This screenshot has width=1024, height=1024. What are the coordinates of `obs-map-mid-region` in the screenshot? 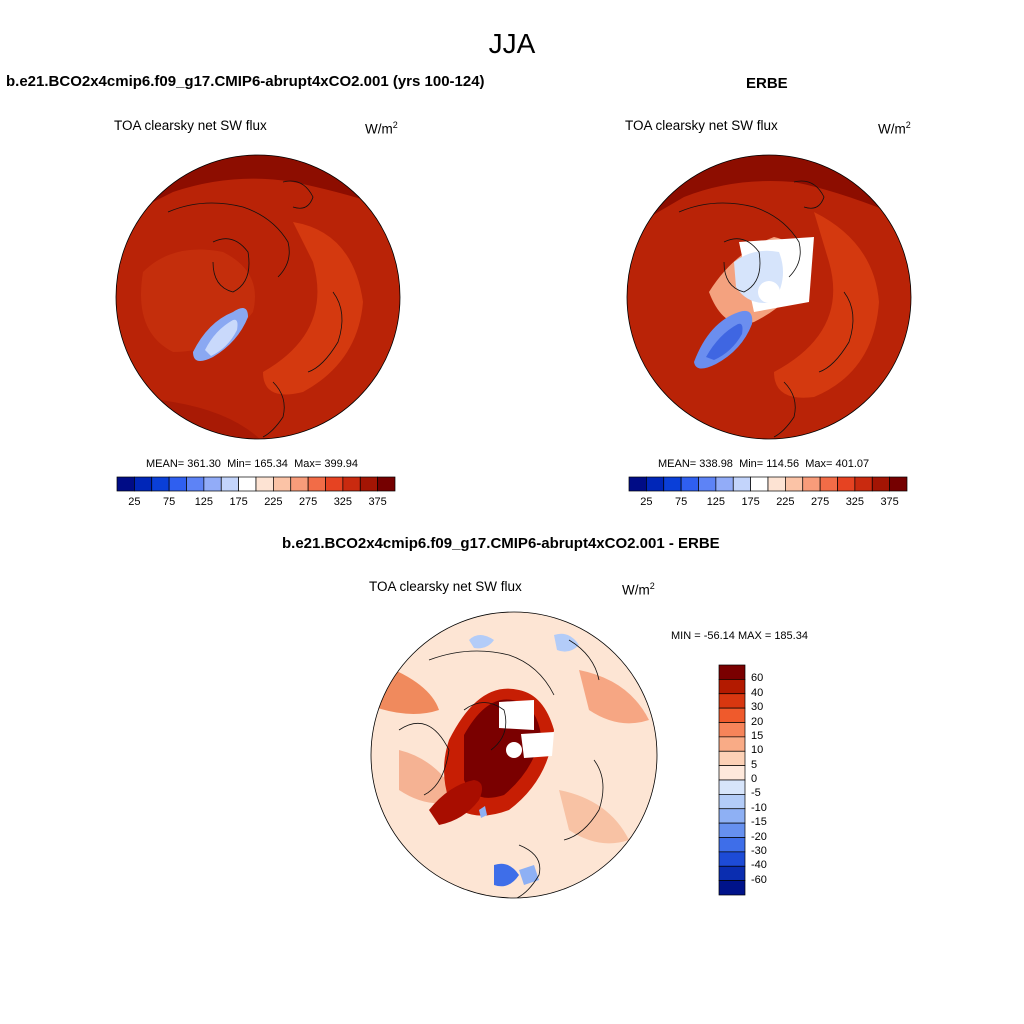 It's located at (826, 305).